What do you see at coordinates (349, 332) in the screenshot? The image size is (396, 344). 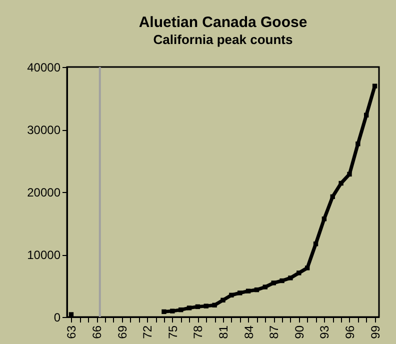 I see `x-tick-label: 96` at bounding box center [349, 332].